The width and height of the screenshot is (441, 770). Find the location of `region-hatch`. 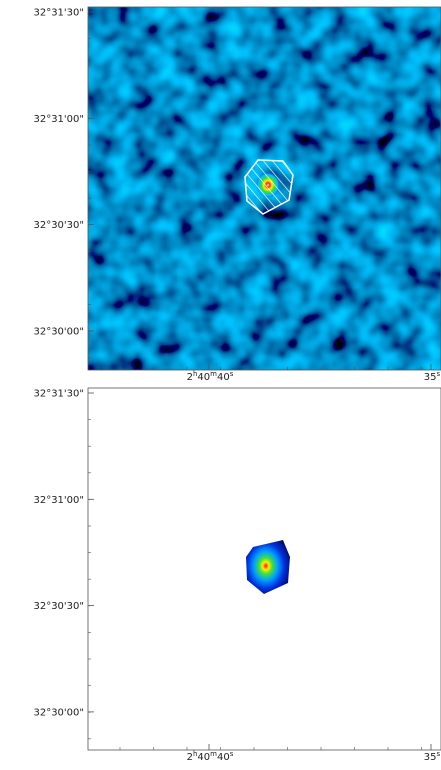

region-hatch is located at coordinates (269, 187).